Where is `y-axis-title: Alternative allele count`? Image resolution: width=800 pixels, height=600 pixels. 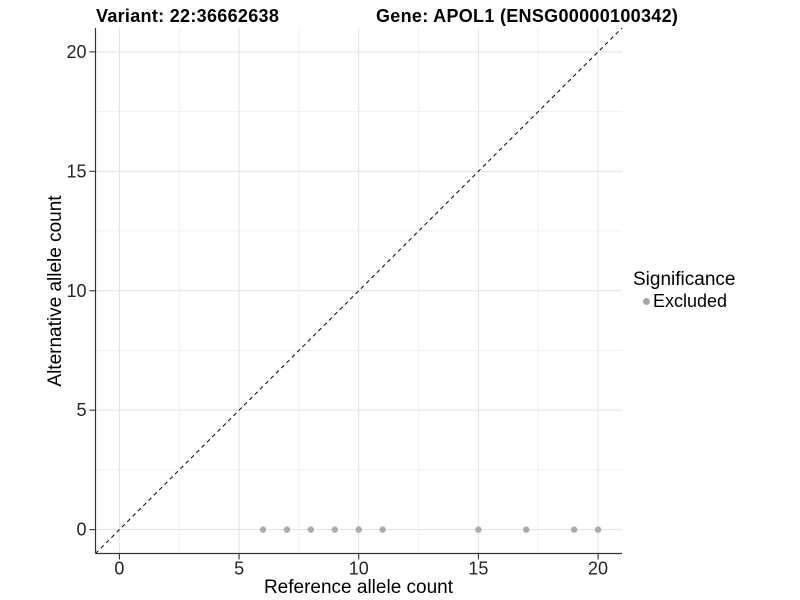 y-axis-title: Alternative allele count is located at coordinates (55, 291).